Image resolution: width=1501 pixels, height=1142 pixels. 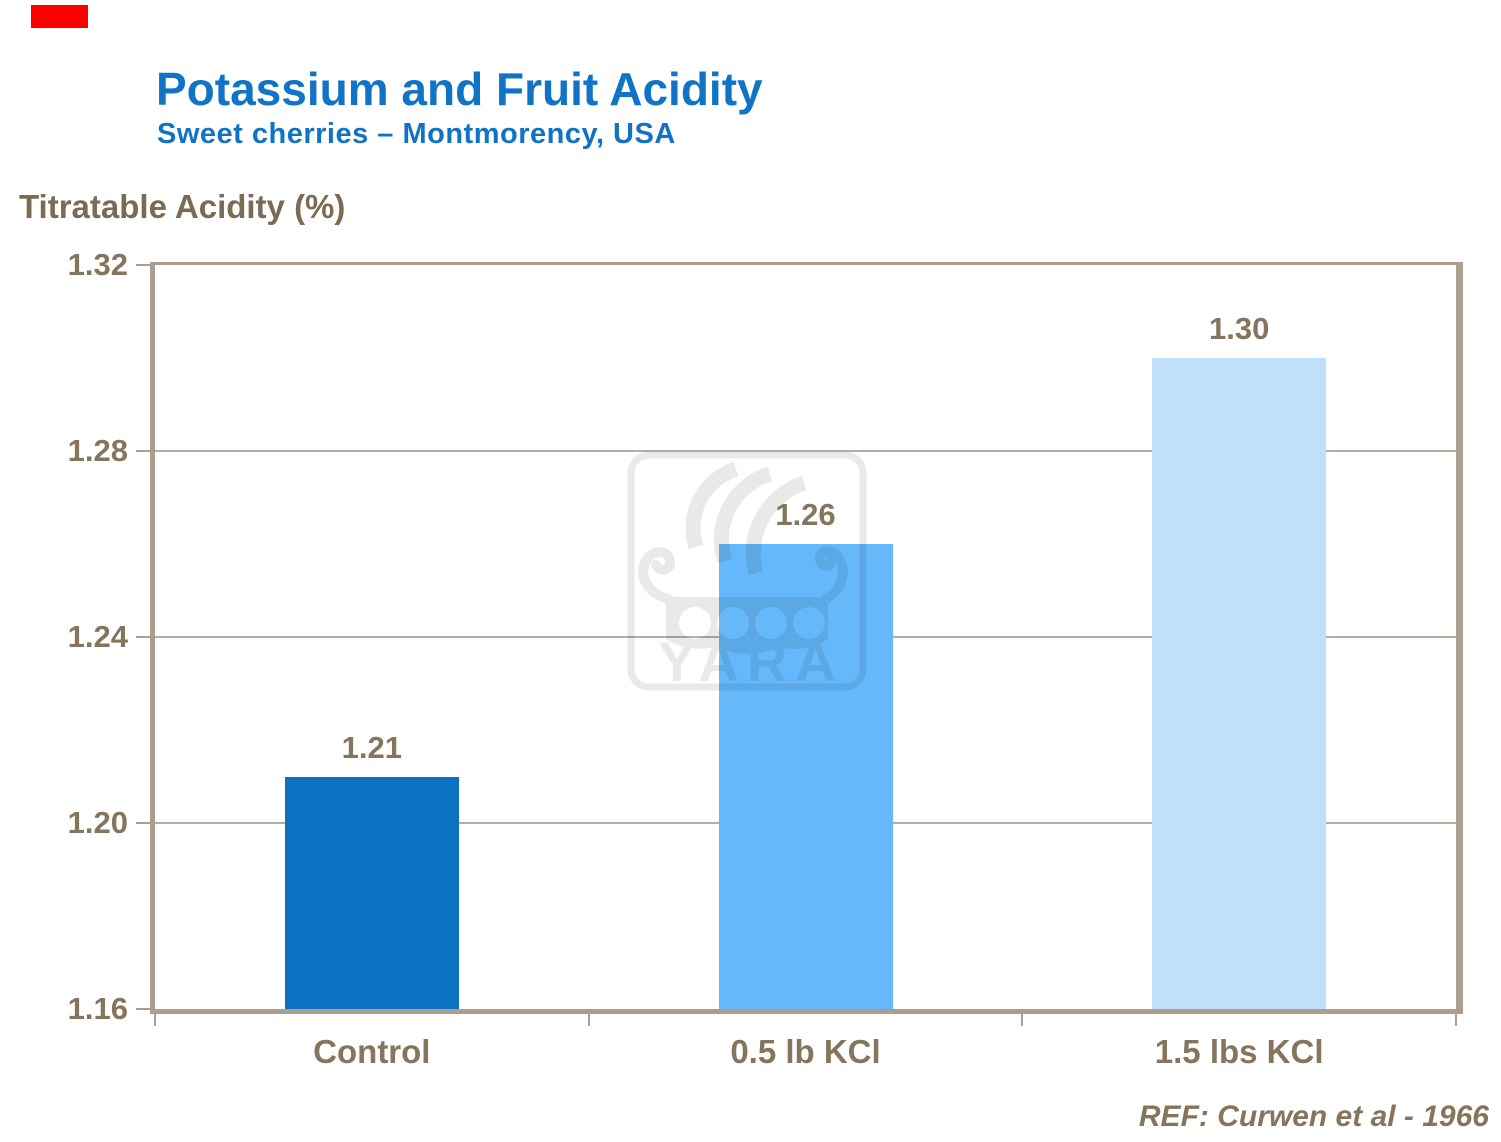 I want to click on y-axis-title: Titratable Acidity (%), so click(x=182, y=206).